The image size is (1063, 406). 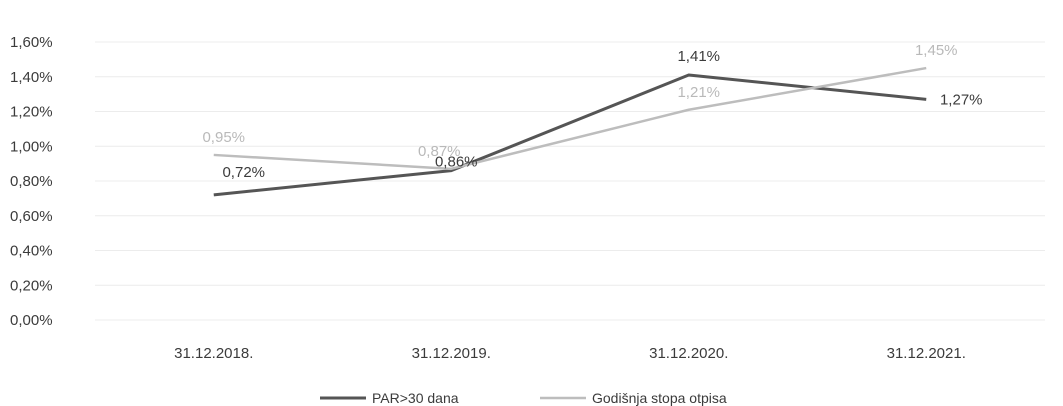 I want to click on y-tick-label: 0,80%, so click(x=31, y=181).